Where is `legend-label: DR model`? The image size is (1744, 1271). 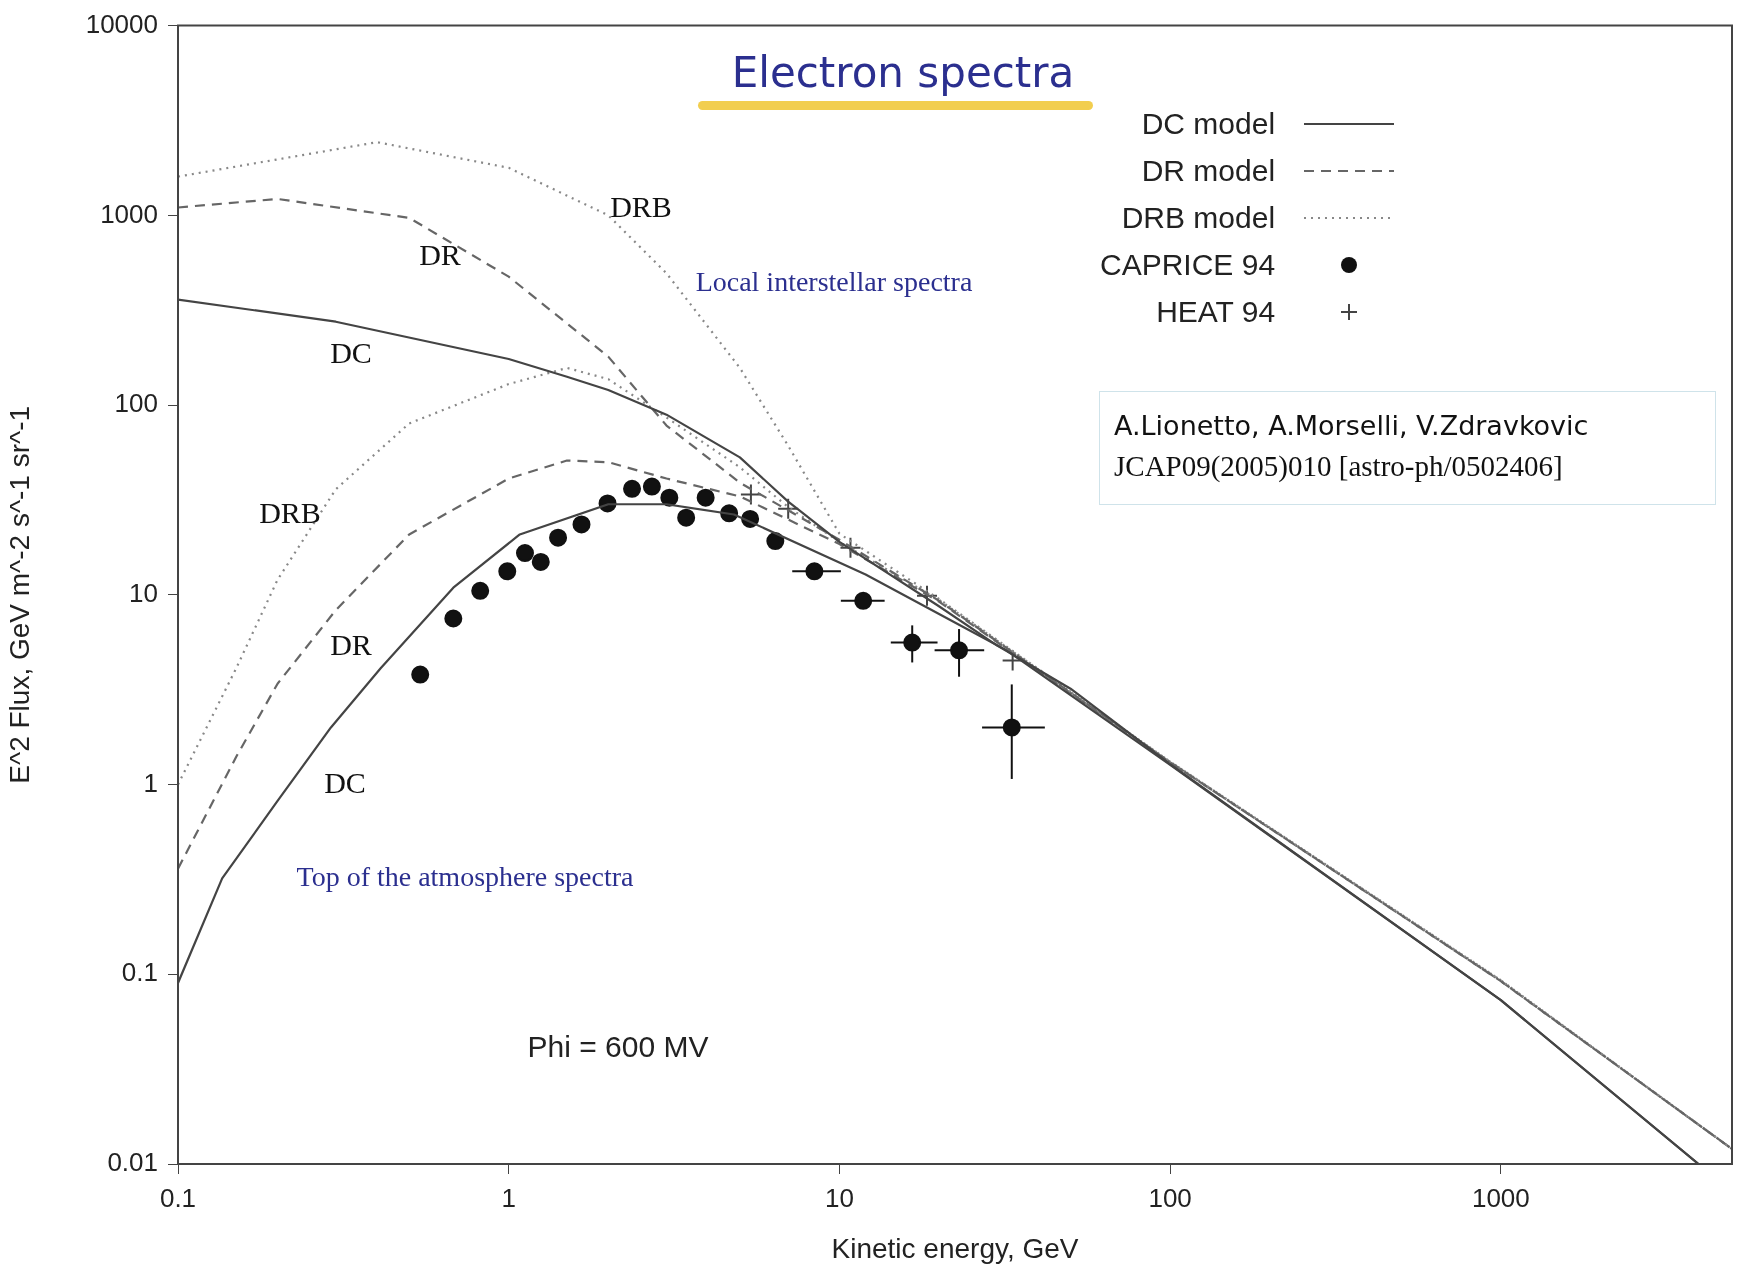 legend-label: DR model is located at coordinates (1208, 170).